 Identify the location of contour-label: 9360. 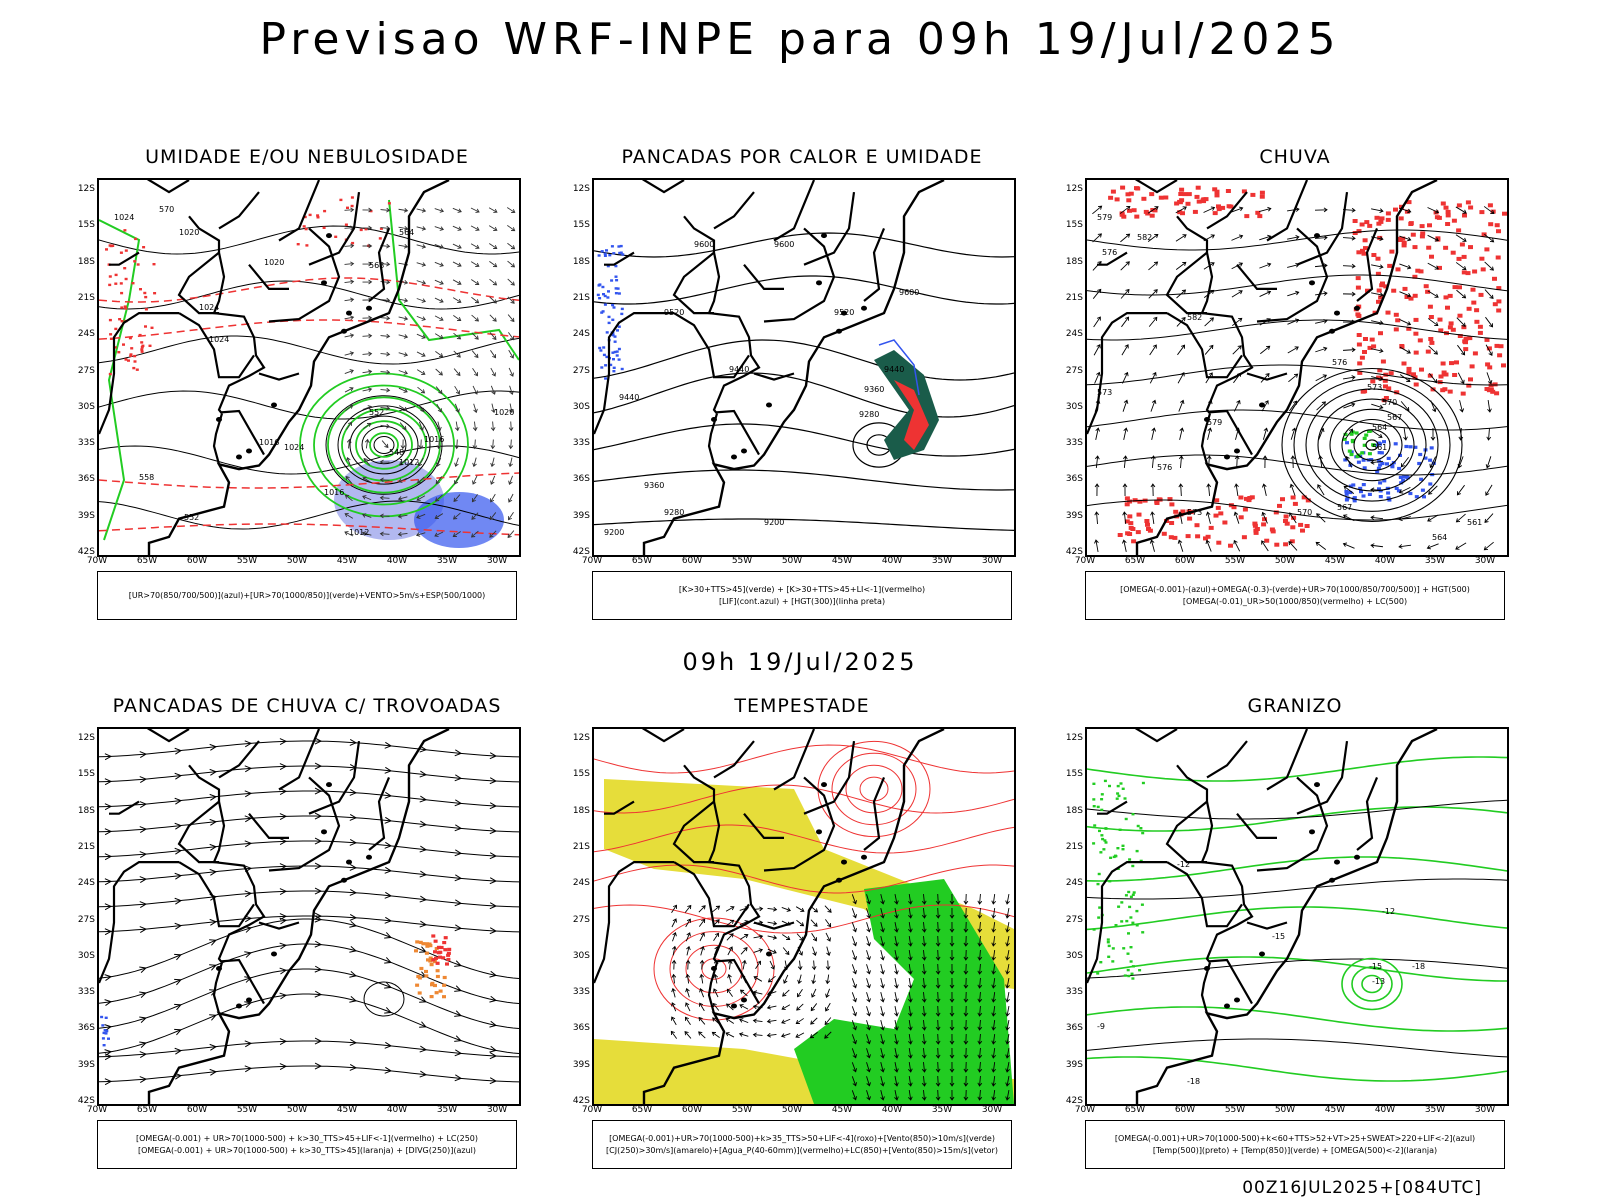
(654, 485).